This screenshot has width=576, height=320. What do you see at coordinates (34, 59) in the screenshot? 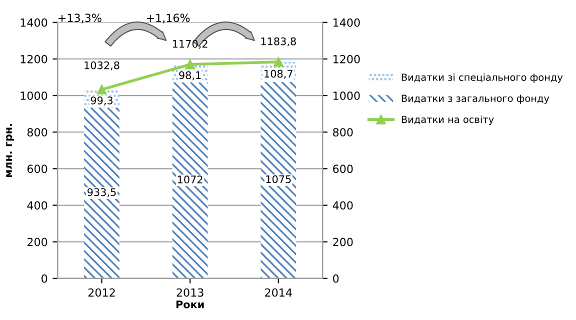
I see `y-tick-label: 1200` at bounding box center [34, 59].